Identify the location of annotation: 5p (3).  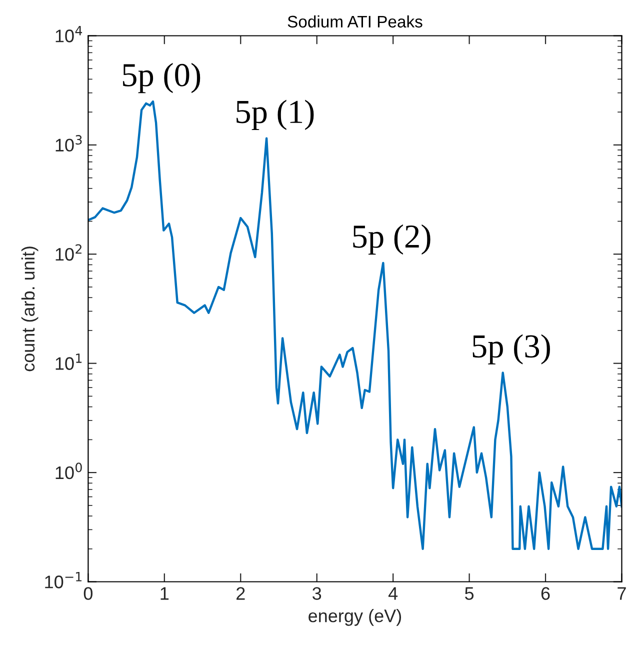
(511, 349).